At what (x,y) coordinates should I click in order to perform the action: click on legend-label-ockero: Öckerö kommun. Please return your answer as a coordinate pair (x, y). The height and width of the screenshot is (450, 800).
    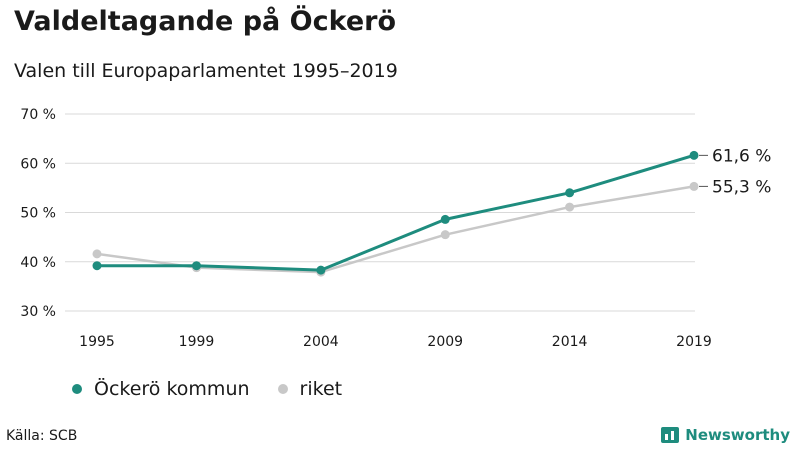
    Looking at the image, I should click on (172, 389).